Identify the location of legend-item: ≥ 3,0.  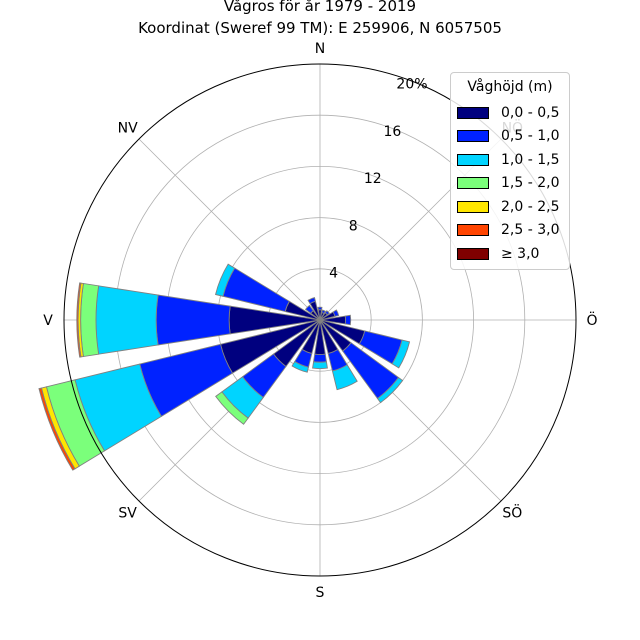
(510, 254).